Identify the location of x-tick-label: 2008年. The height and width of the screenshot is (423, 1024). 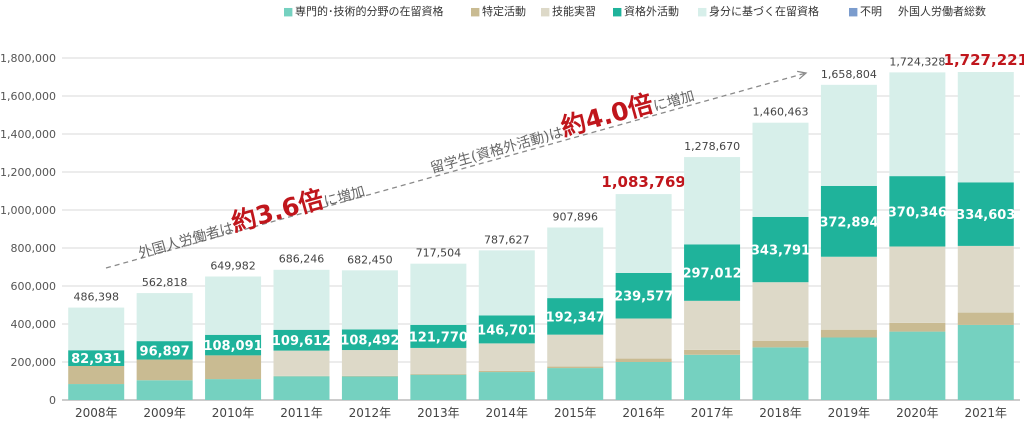
(96, 413).